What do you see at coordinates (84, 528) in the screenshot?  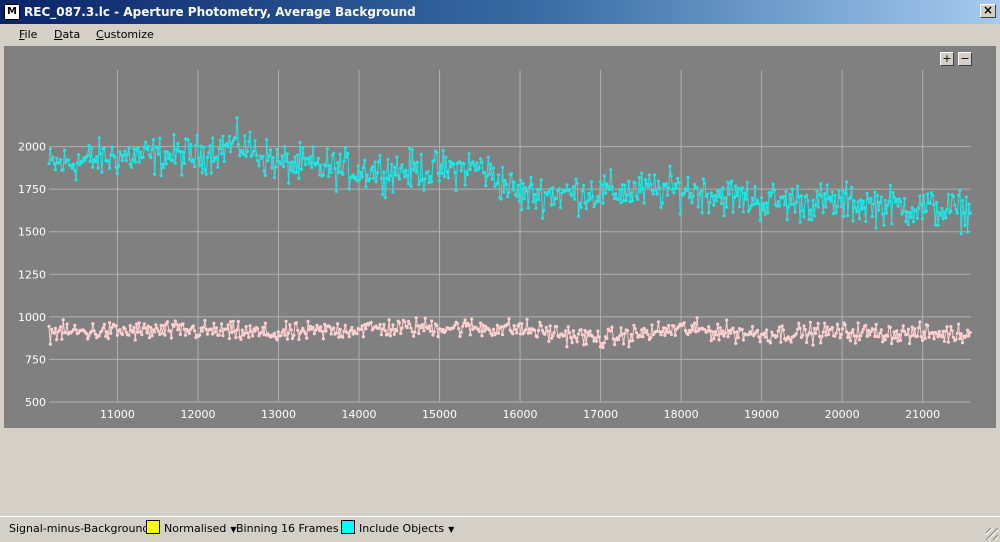 I see `mode-dropdown: Signal-minus-Background▼` at bounding box center [84, 528].